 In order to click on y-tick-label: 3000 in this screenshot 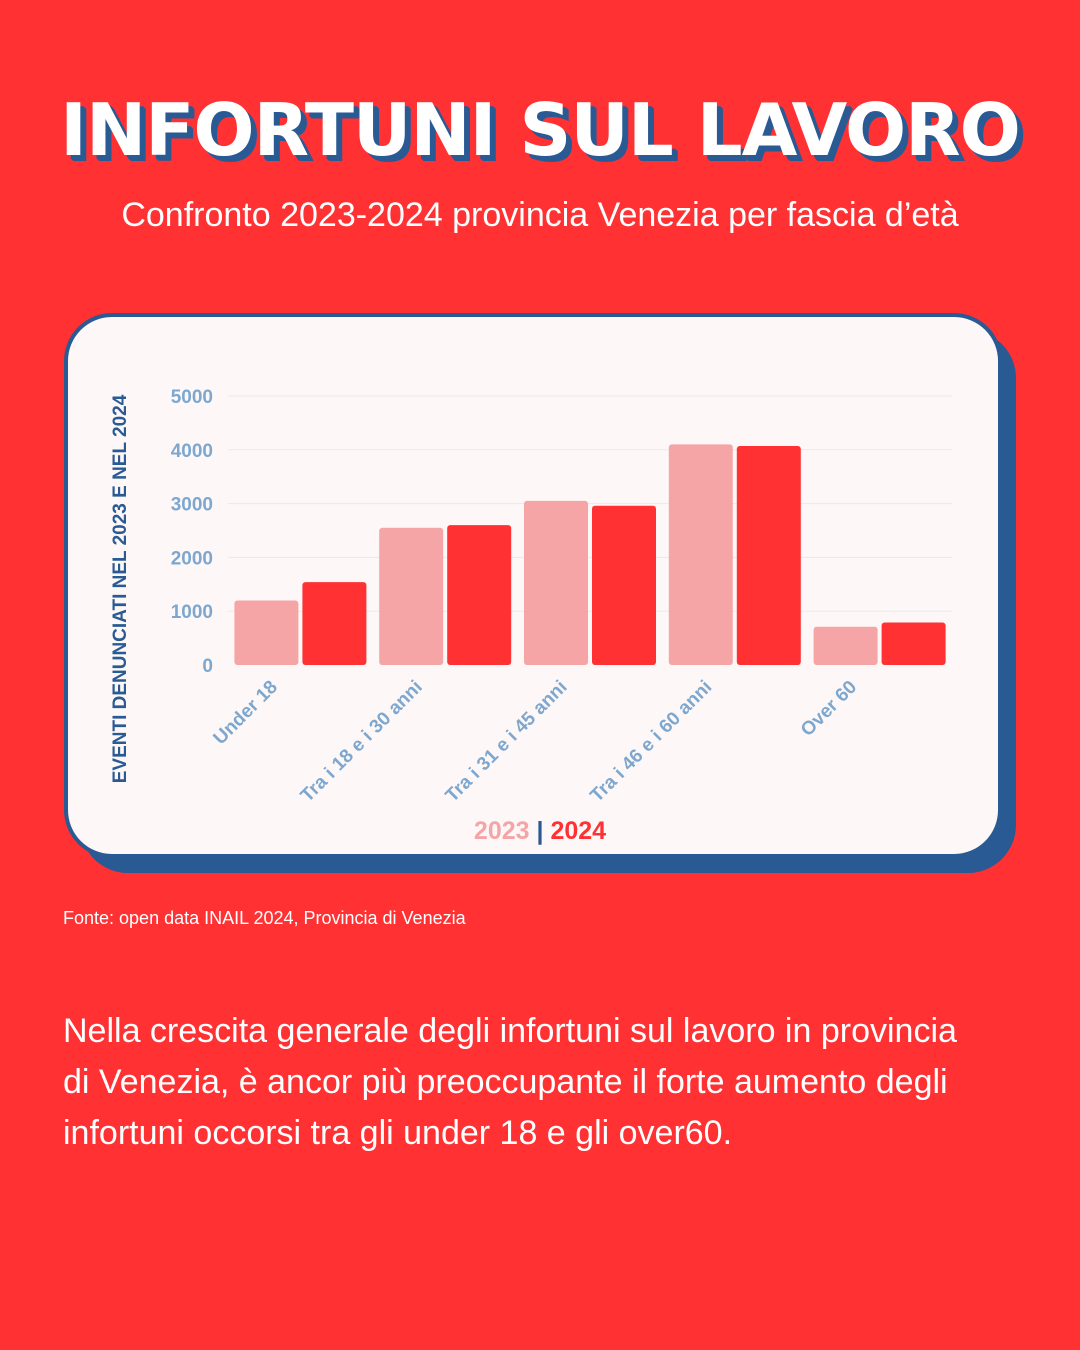, I will do `click(192, 505)`.